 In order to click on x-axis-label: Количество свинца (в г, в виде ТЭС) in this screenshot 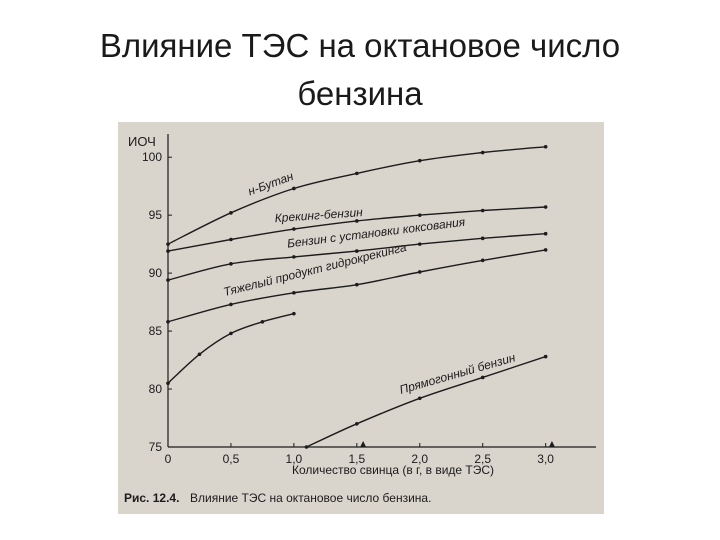, I will do `click(393, 470)`.